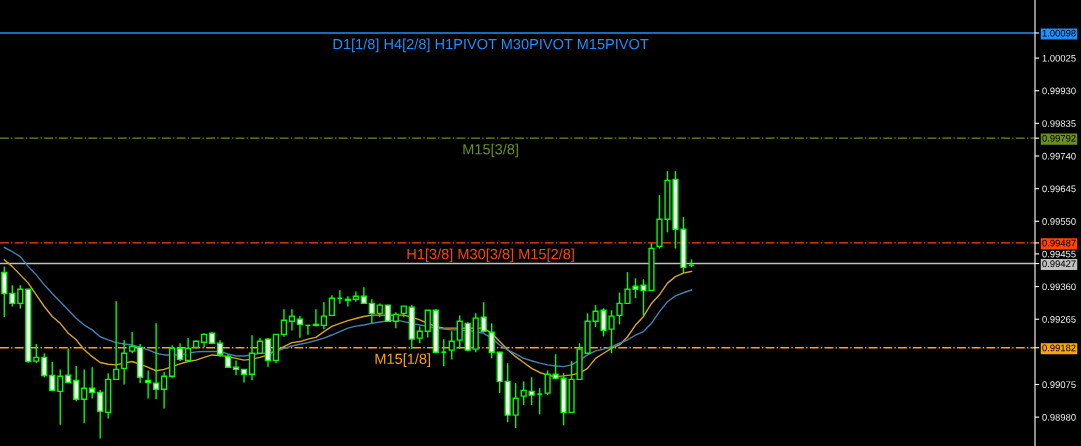 The height and width of the screenshot is (446, 1081). I want to click on y-tick-label: 0.99265, so click(1059, 319).